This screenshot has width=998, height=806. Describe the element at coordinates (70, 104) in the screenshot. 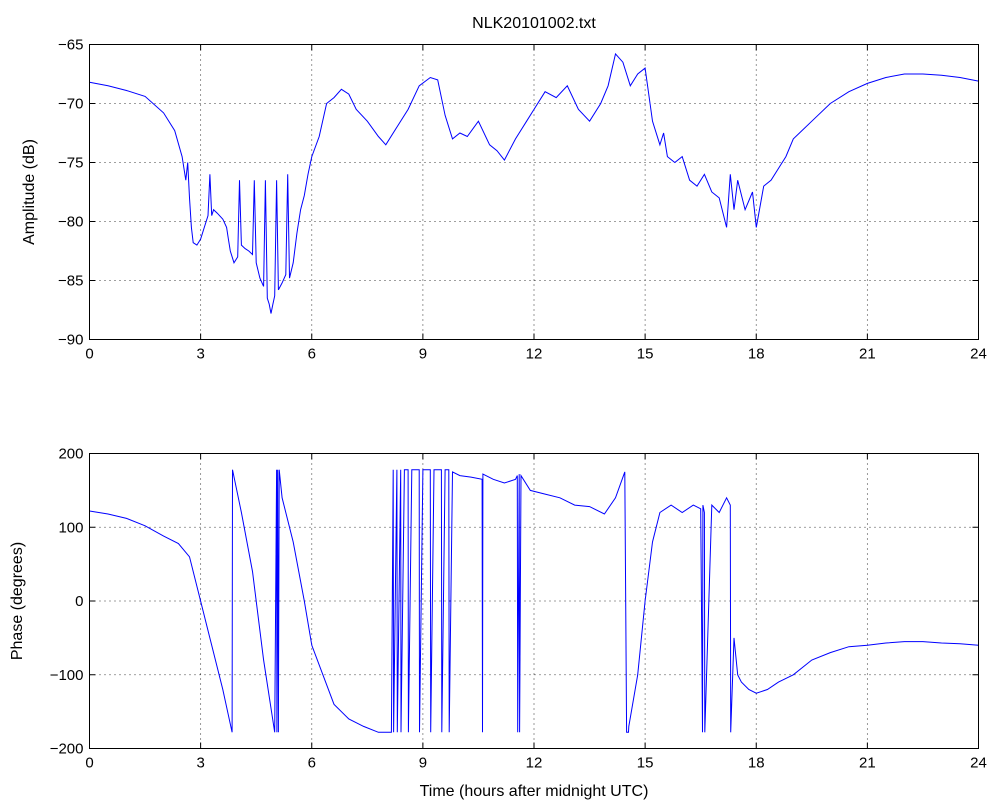

I see `amplitude-y-tick-label: −70` at that location.